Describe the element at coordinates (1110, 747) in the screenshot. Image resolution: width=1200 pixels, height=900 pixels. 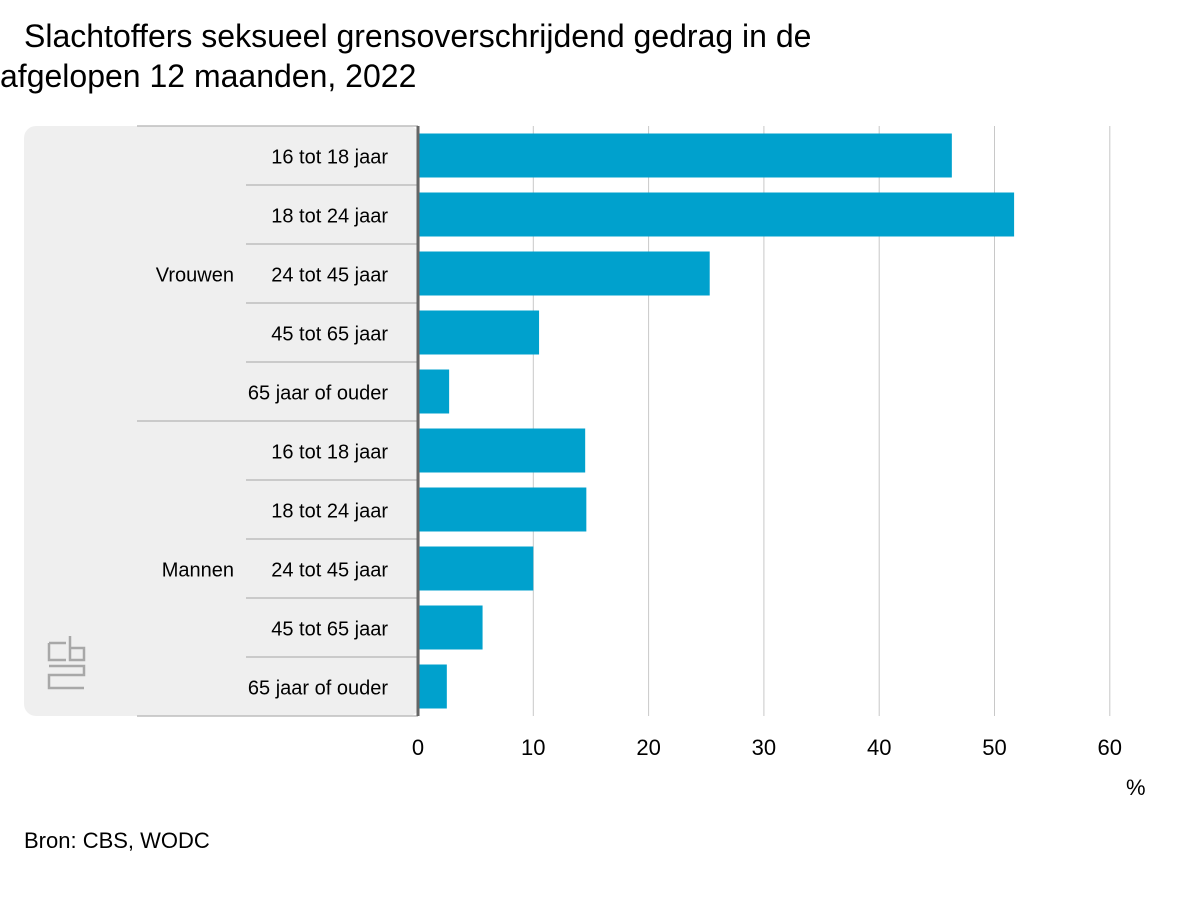
I see `x-tick-label: 60` at that location.